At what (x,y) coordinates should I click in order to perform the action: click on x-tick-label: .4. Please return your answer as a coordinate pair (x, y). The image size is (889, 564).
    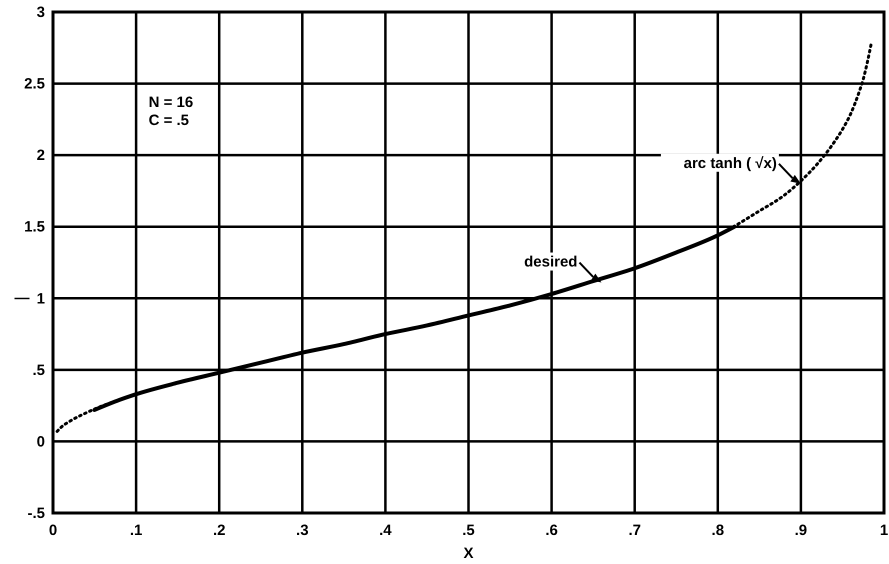
    Looking at the image, I should click on (385, 530).